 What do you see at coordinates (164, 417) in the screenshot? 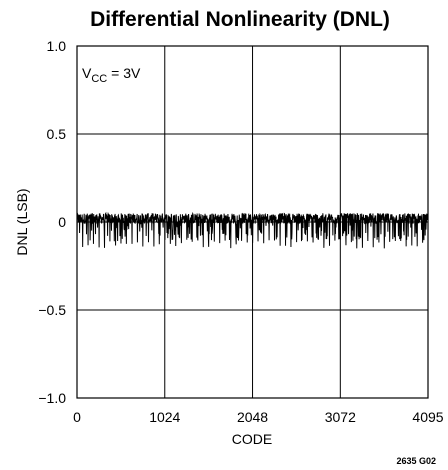
I see `x-tick-label: 1024` at bounding box center [164, 417].